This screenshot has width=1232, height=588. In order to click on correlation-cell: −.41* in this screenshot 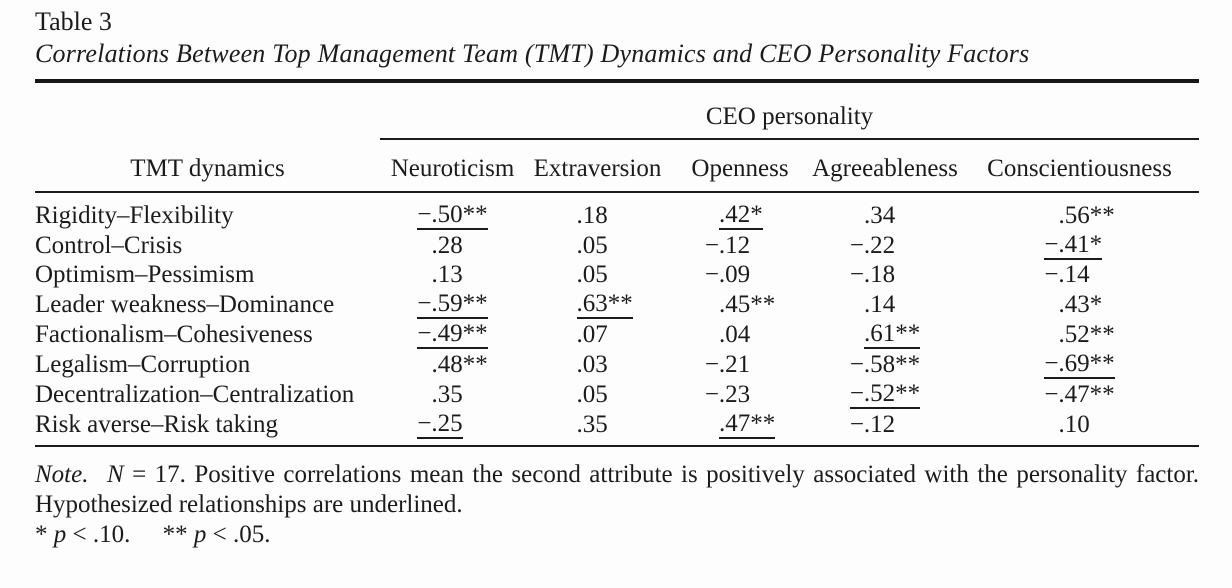, I will do `click(1079, 245)`.